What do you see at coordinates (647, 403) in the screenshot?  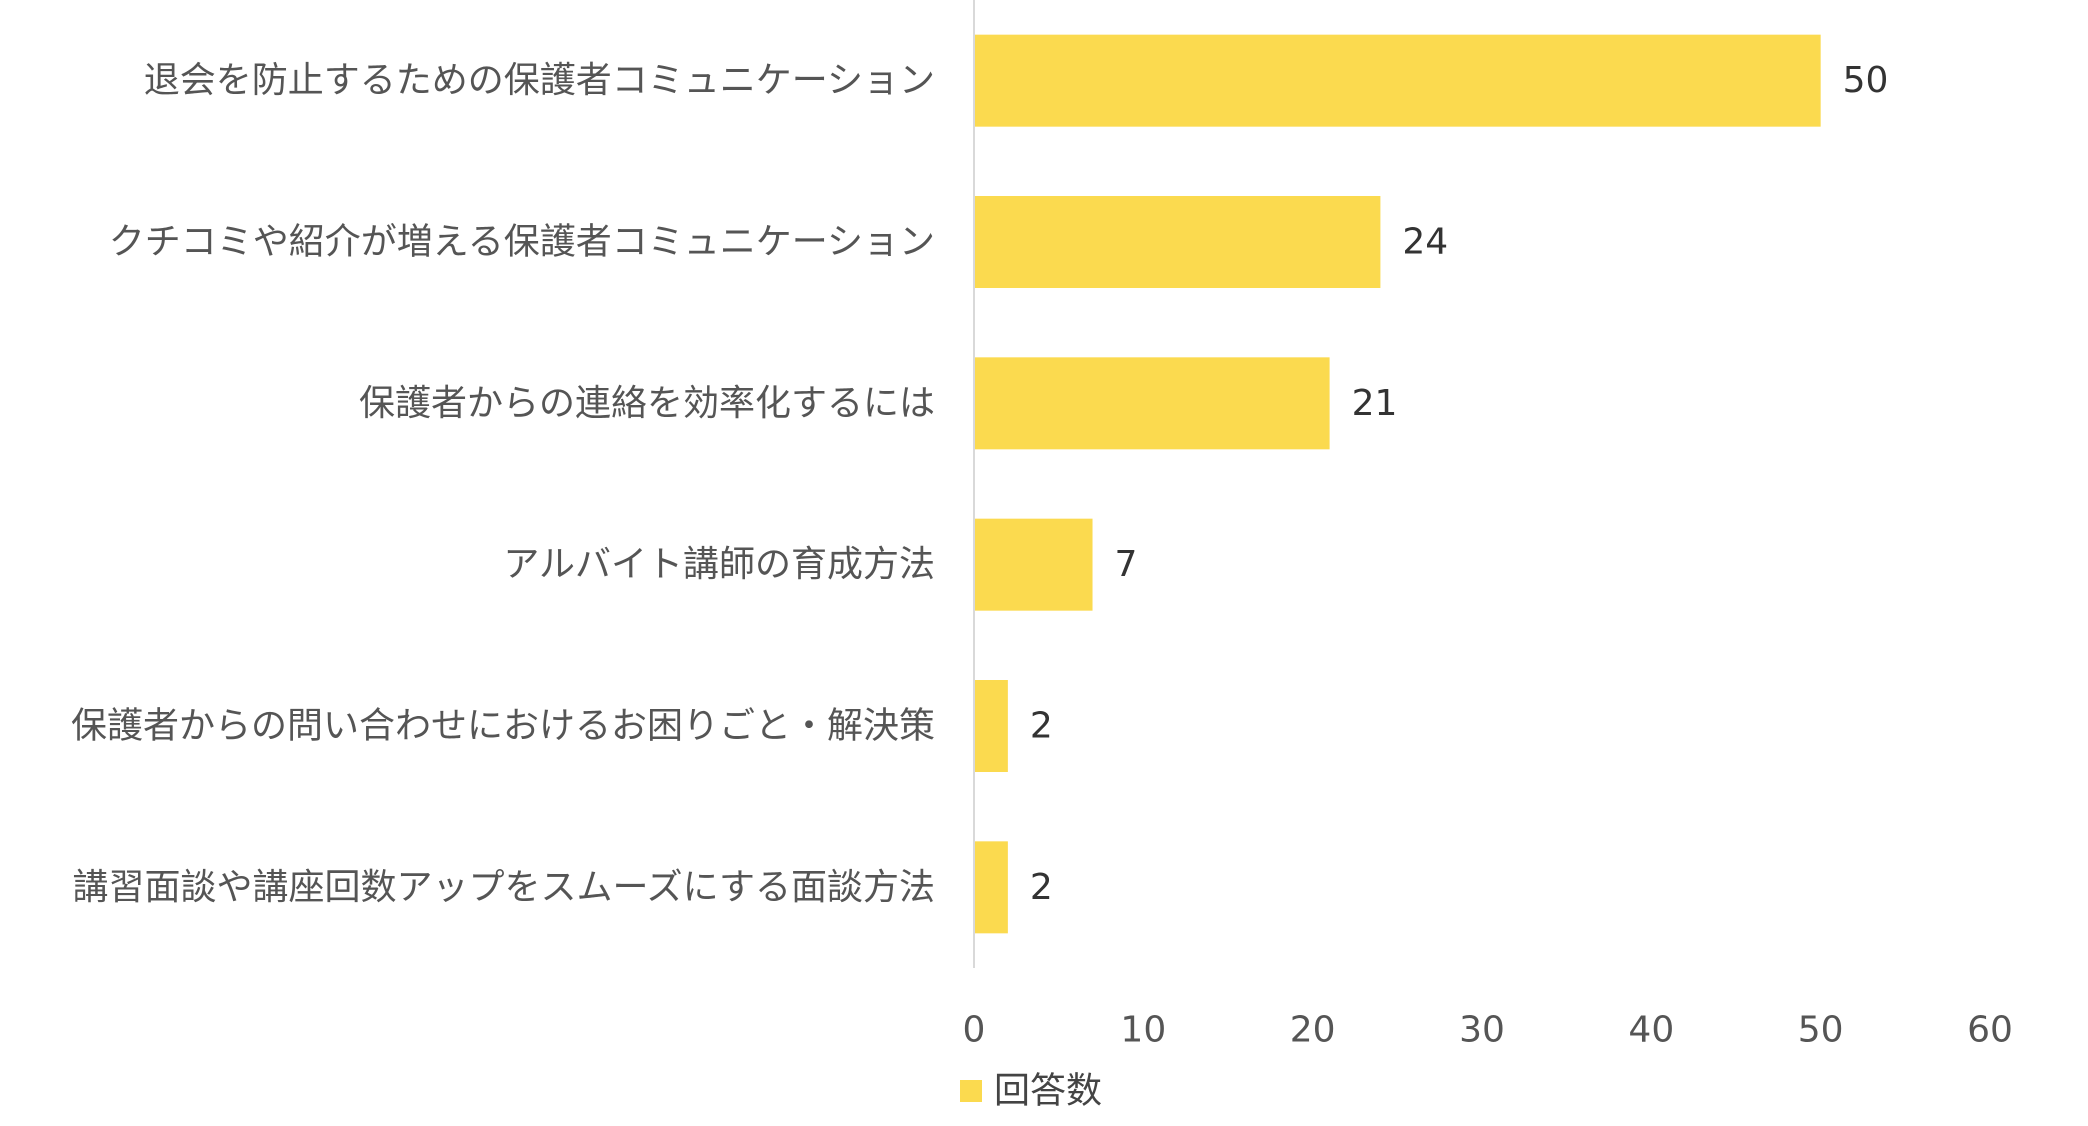 I see `category-label: 保護者からの連絡を効率化するには` at bounding box center [647, 403].